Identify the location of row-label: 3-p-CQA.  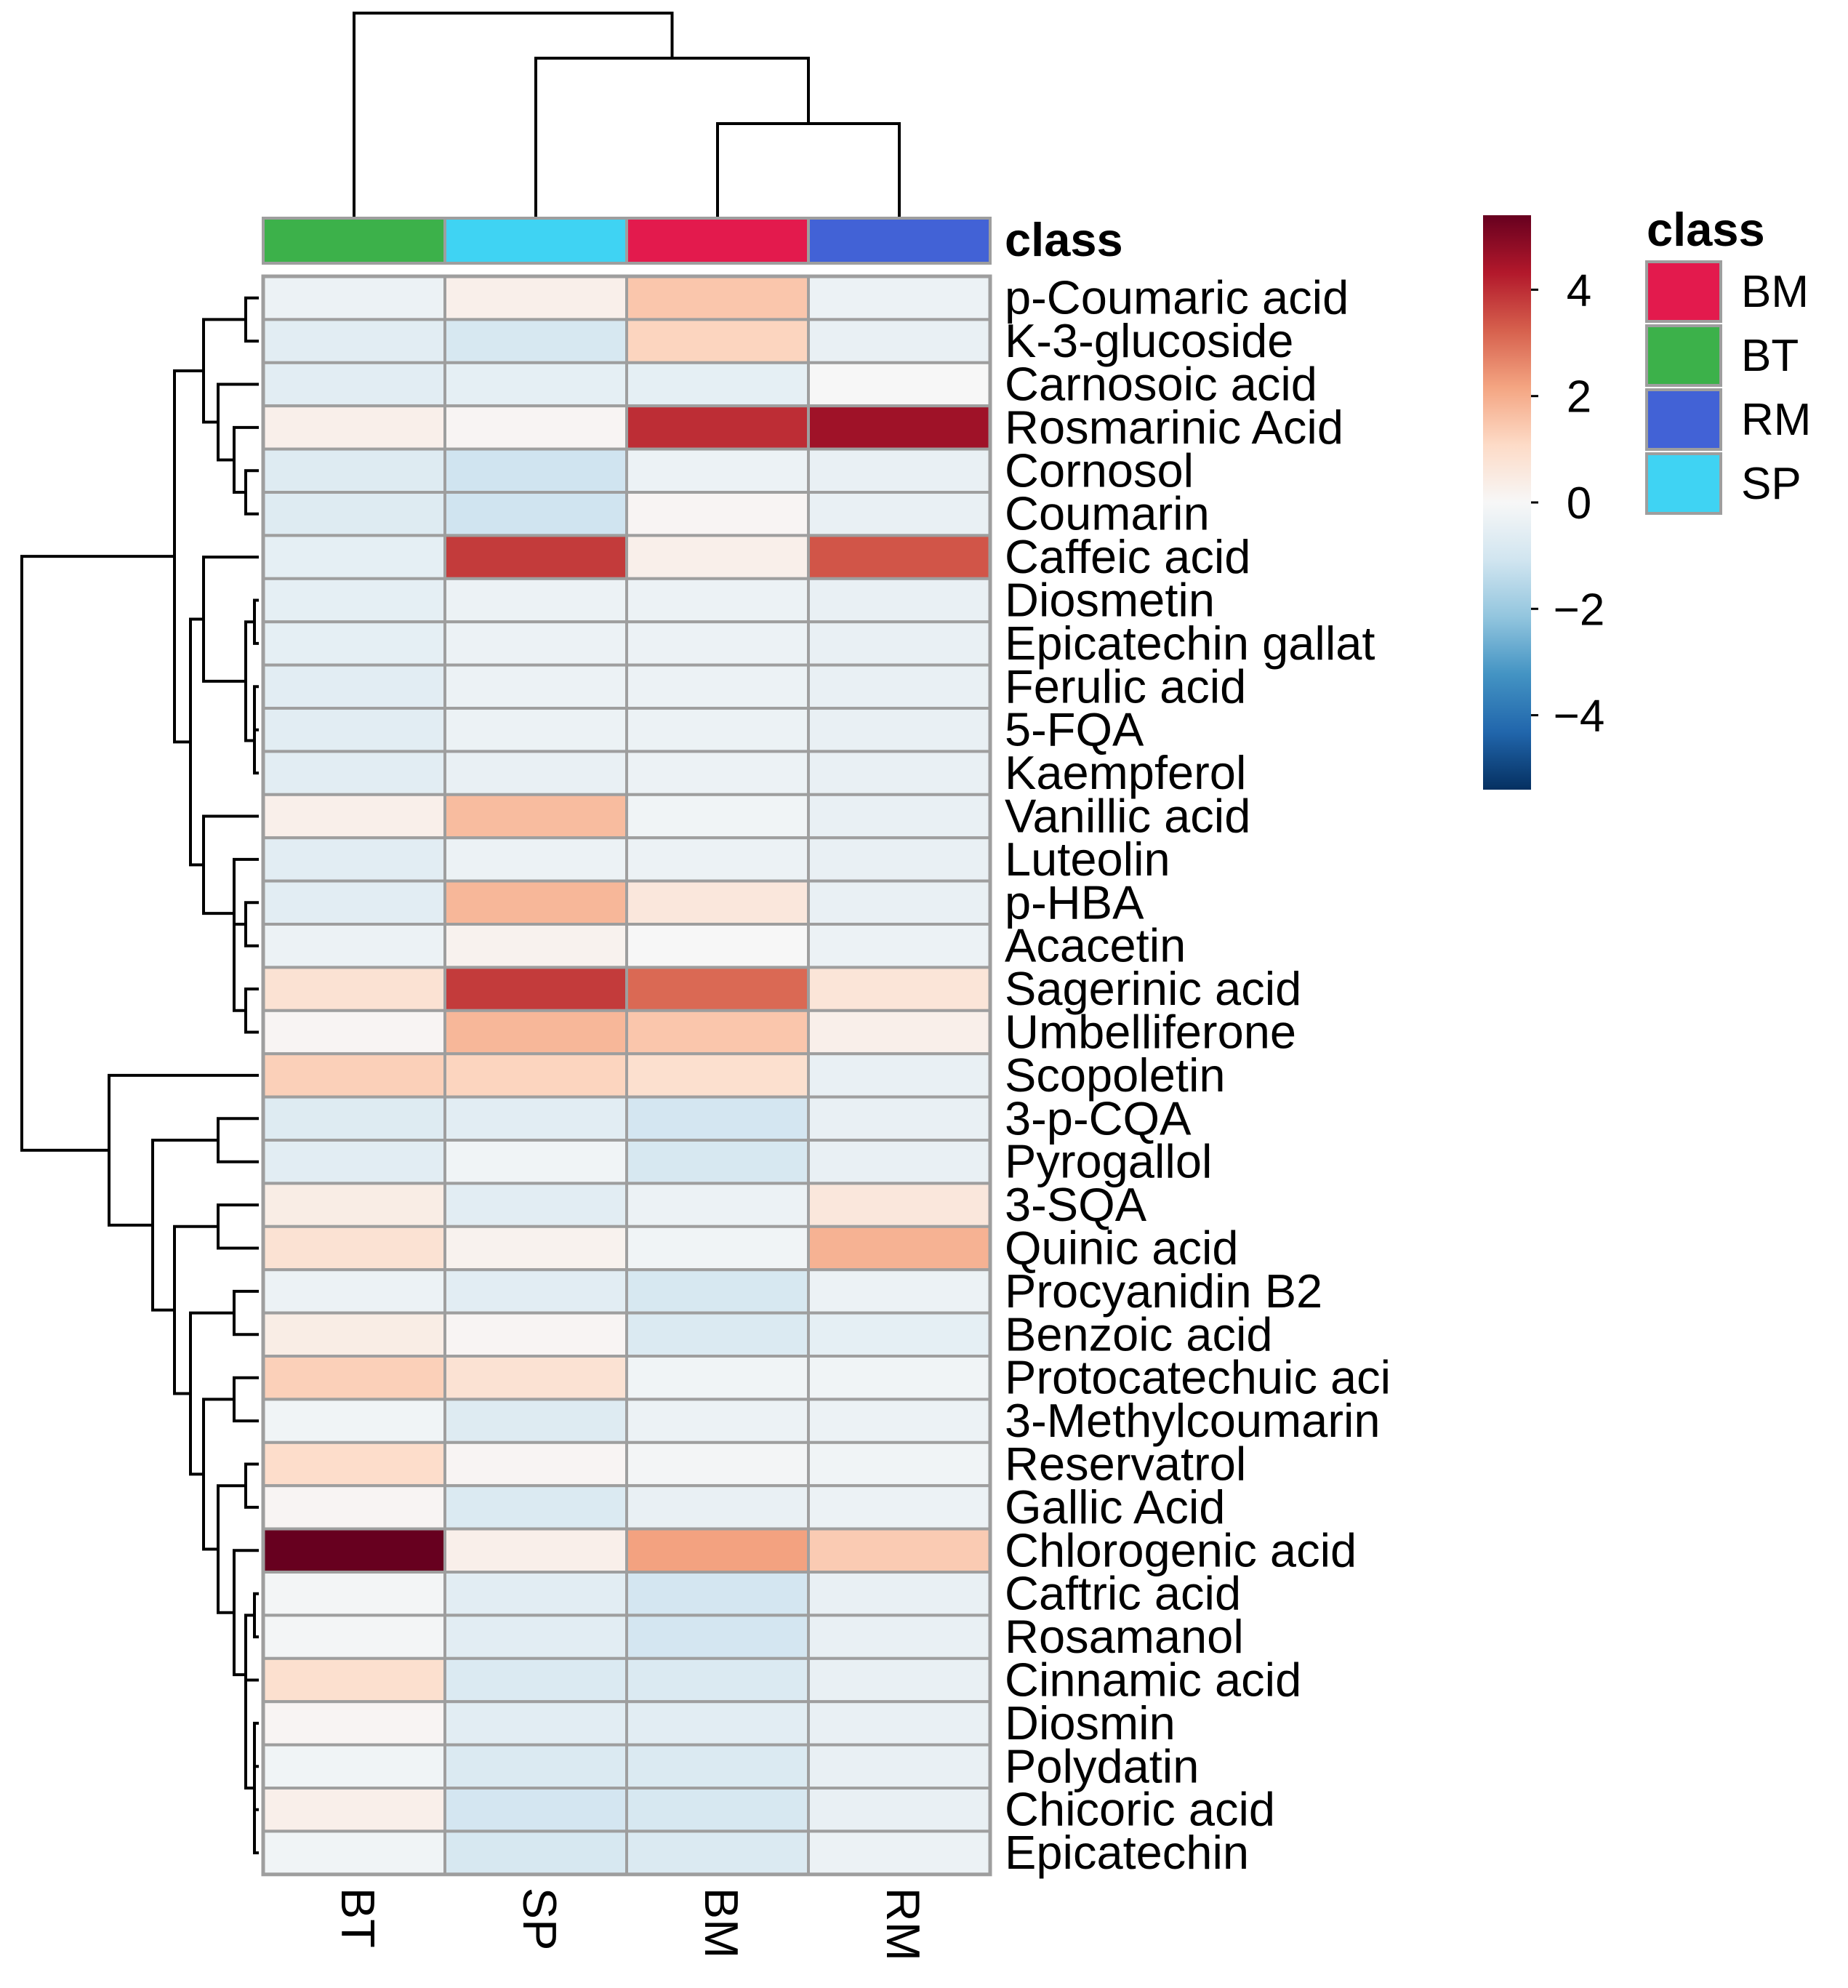
(1098, 1118).